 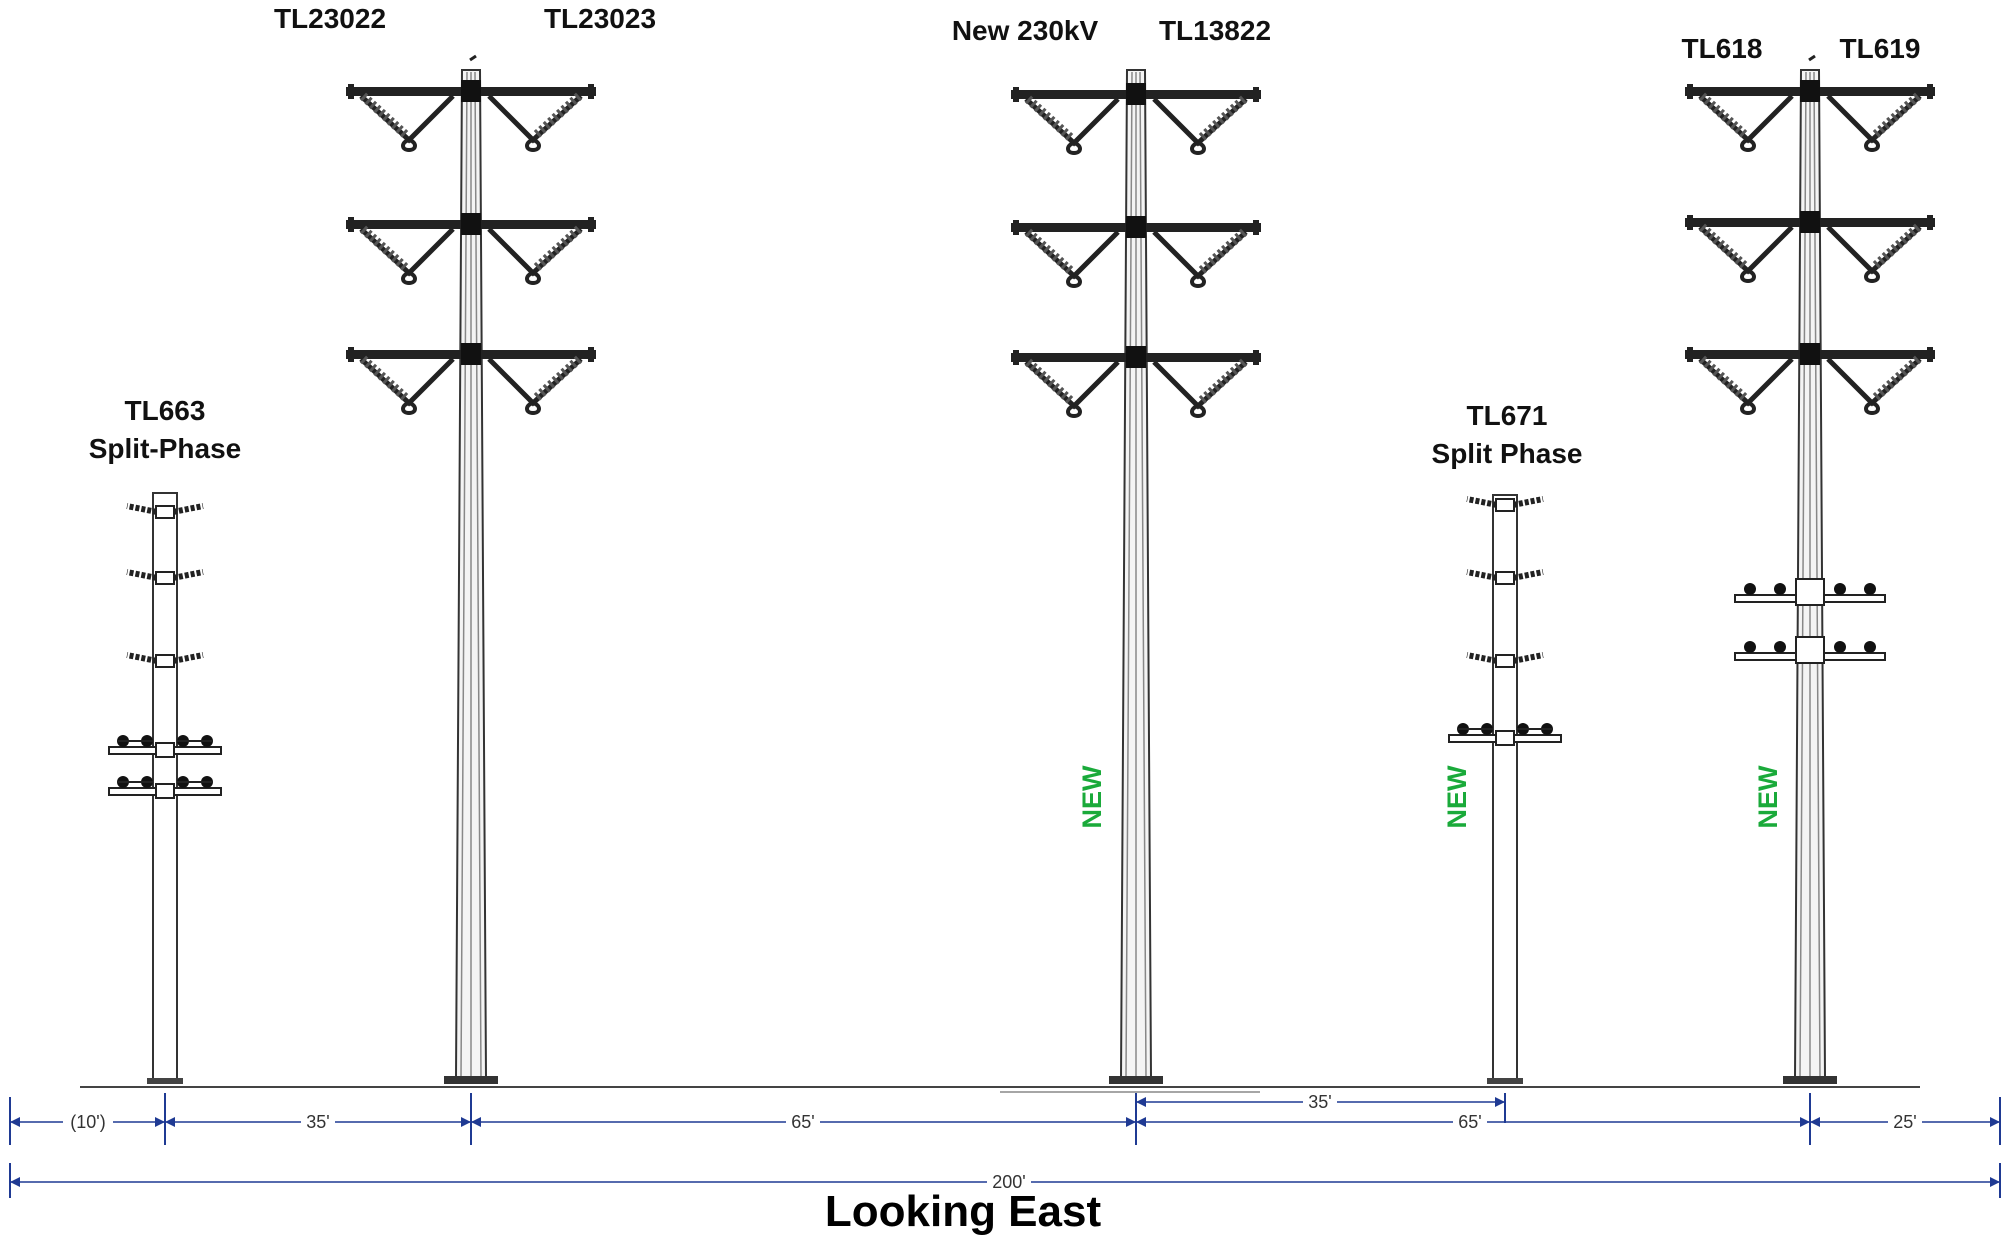 I want to click on dim-spacing-1: (10'), so click(x=87, y=1122).